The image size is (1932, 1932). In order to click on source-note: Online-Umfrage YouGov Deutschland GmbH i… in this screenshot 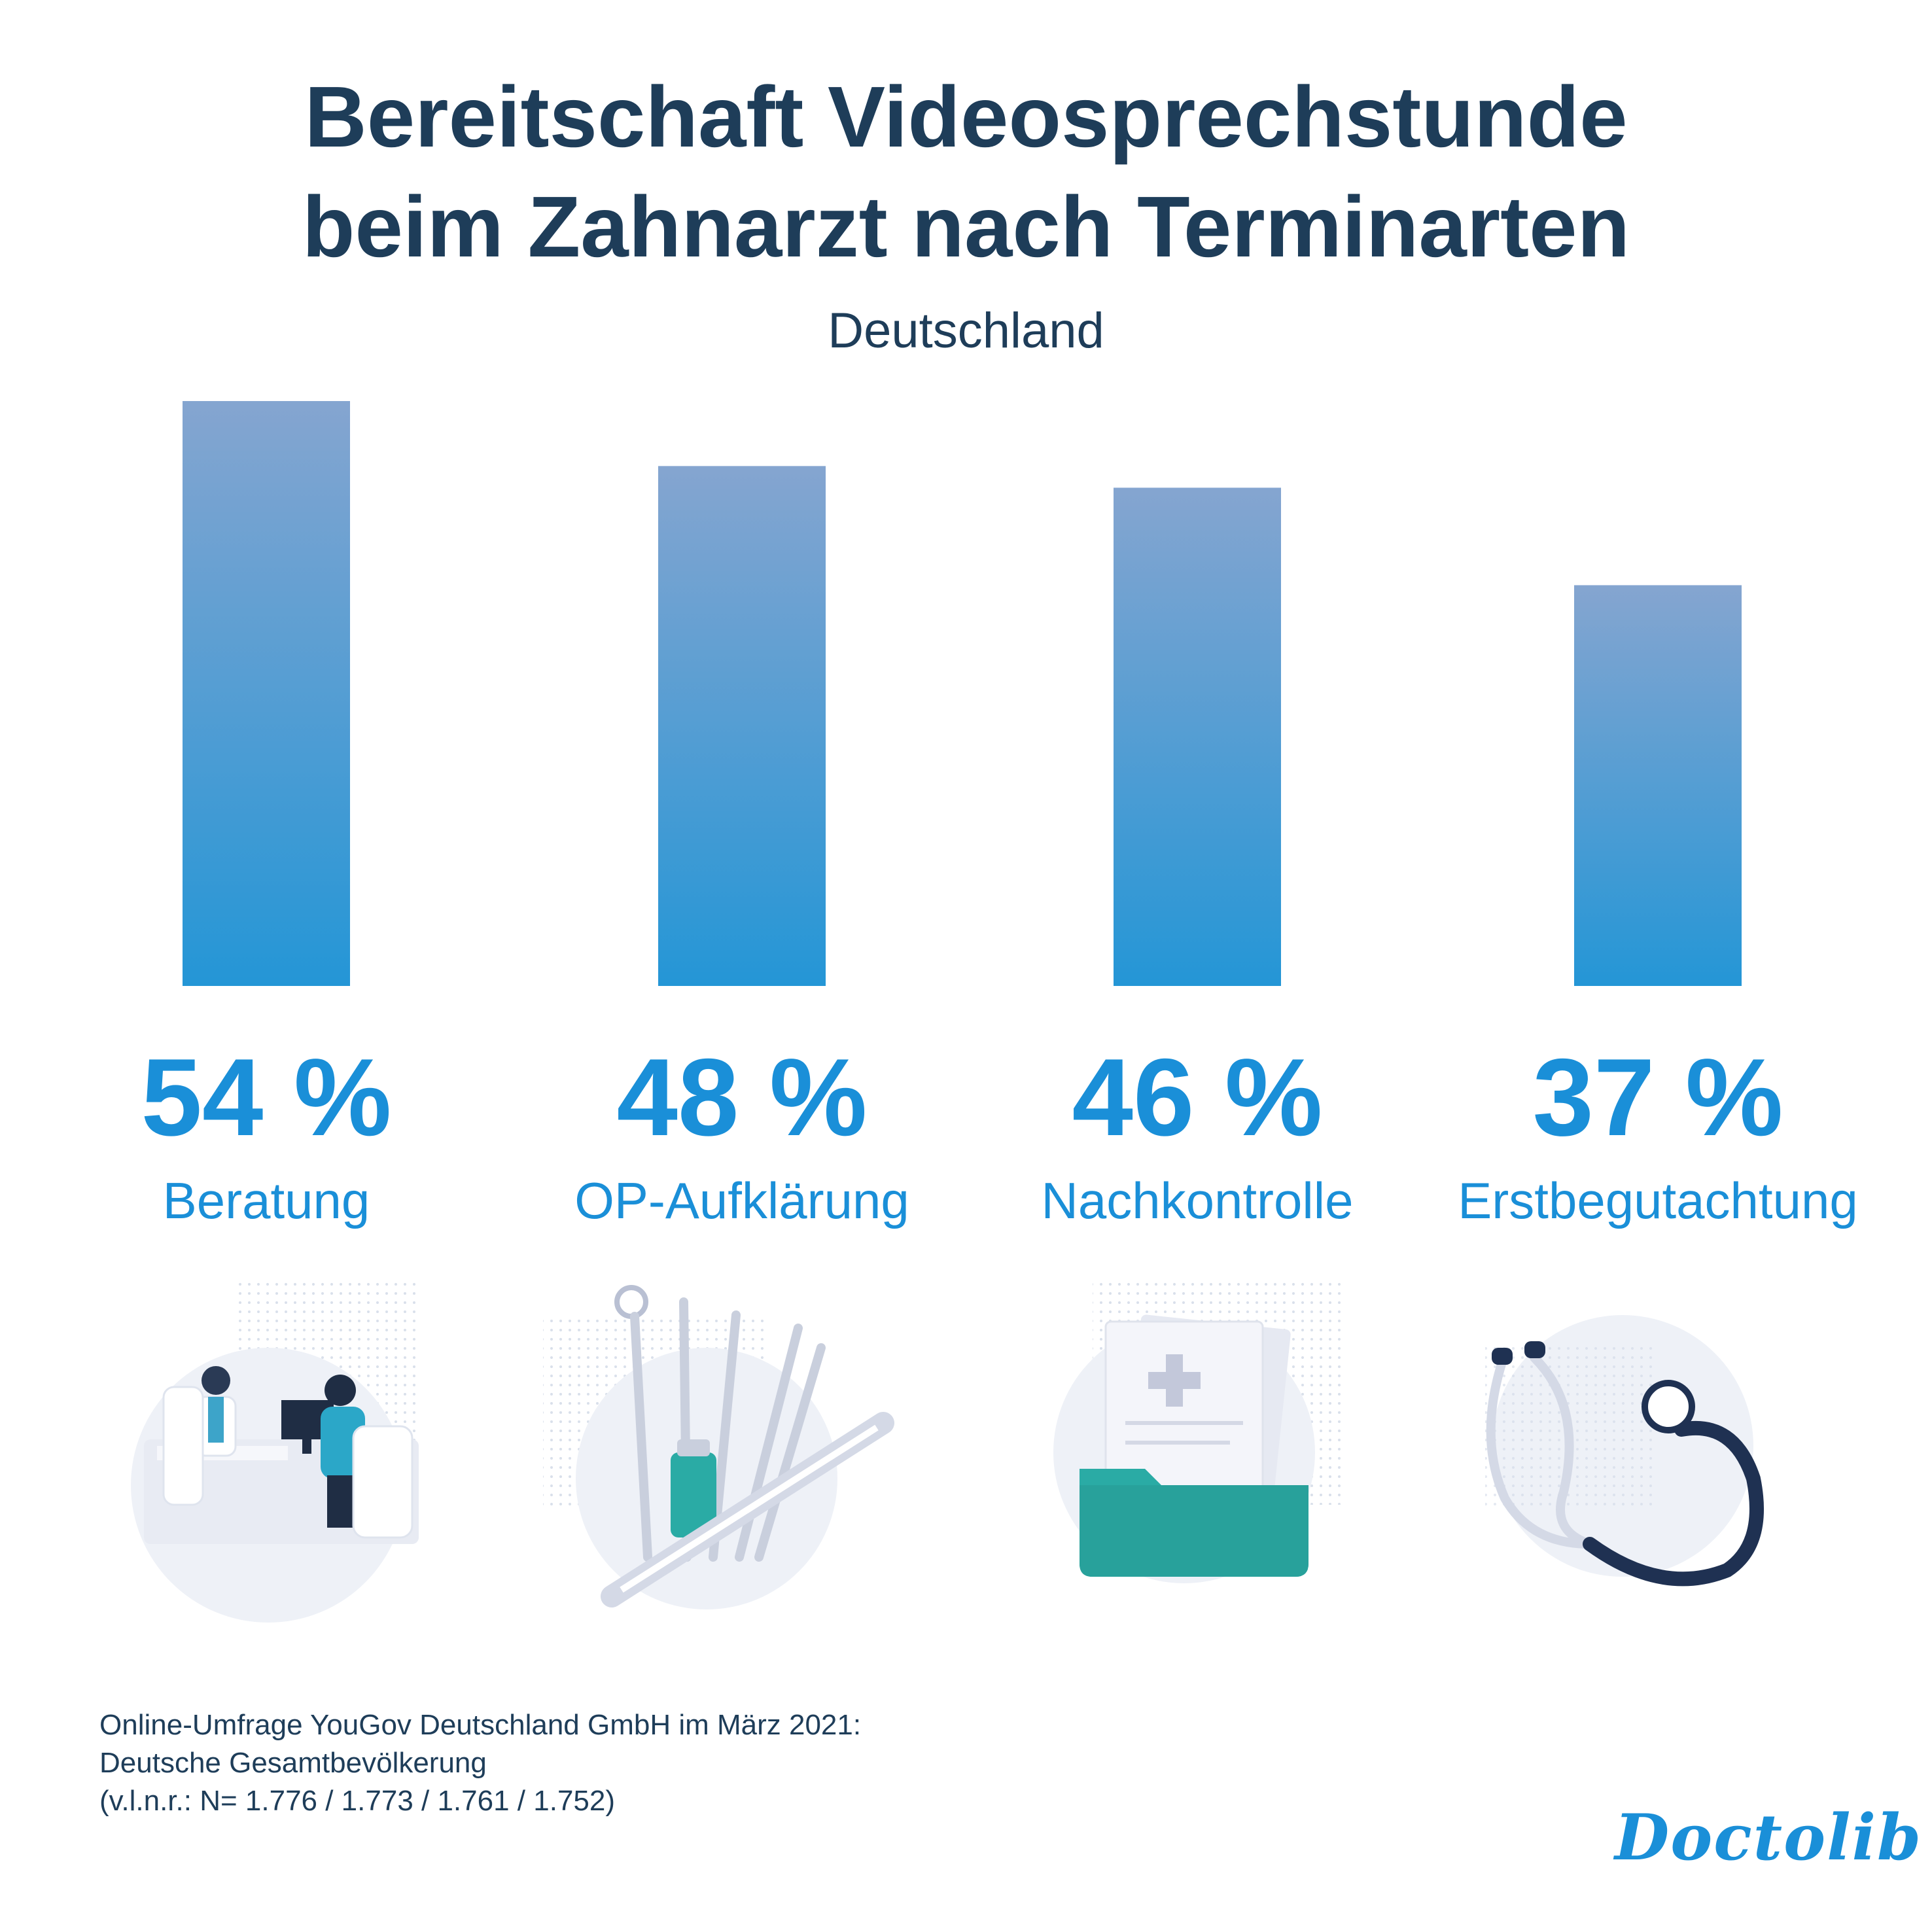, I will do `click(480, 1763)`.